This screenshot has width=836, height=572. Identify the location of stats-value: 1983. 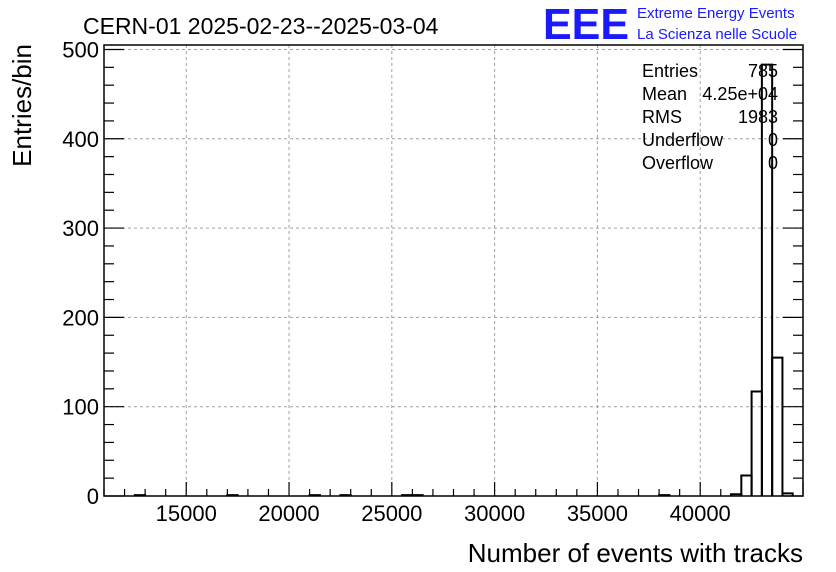
(758, 117).